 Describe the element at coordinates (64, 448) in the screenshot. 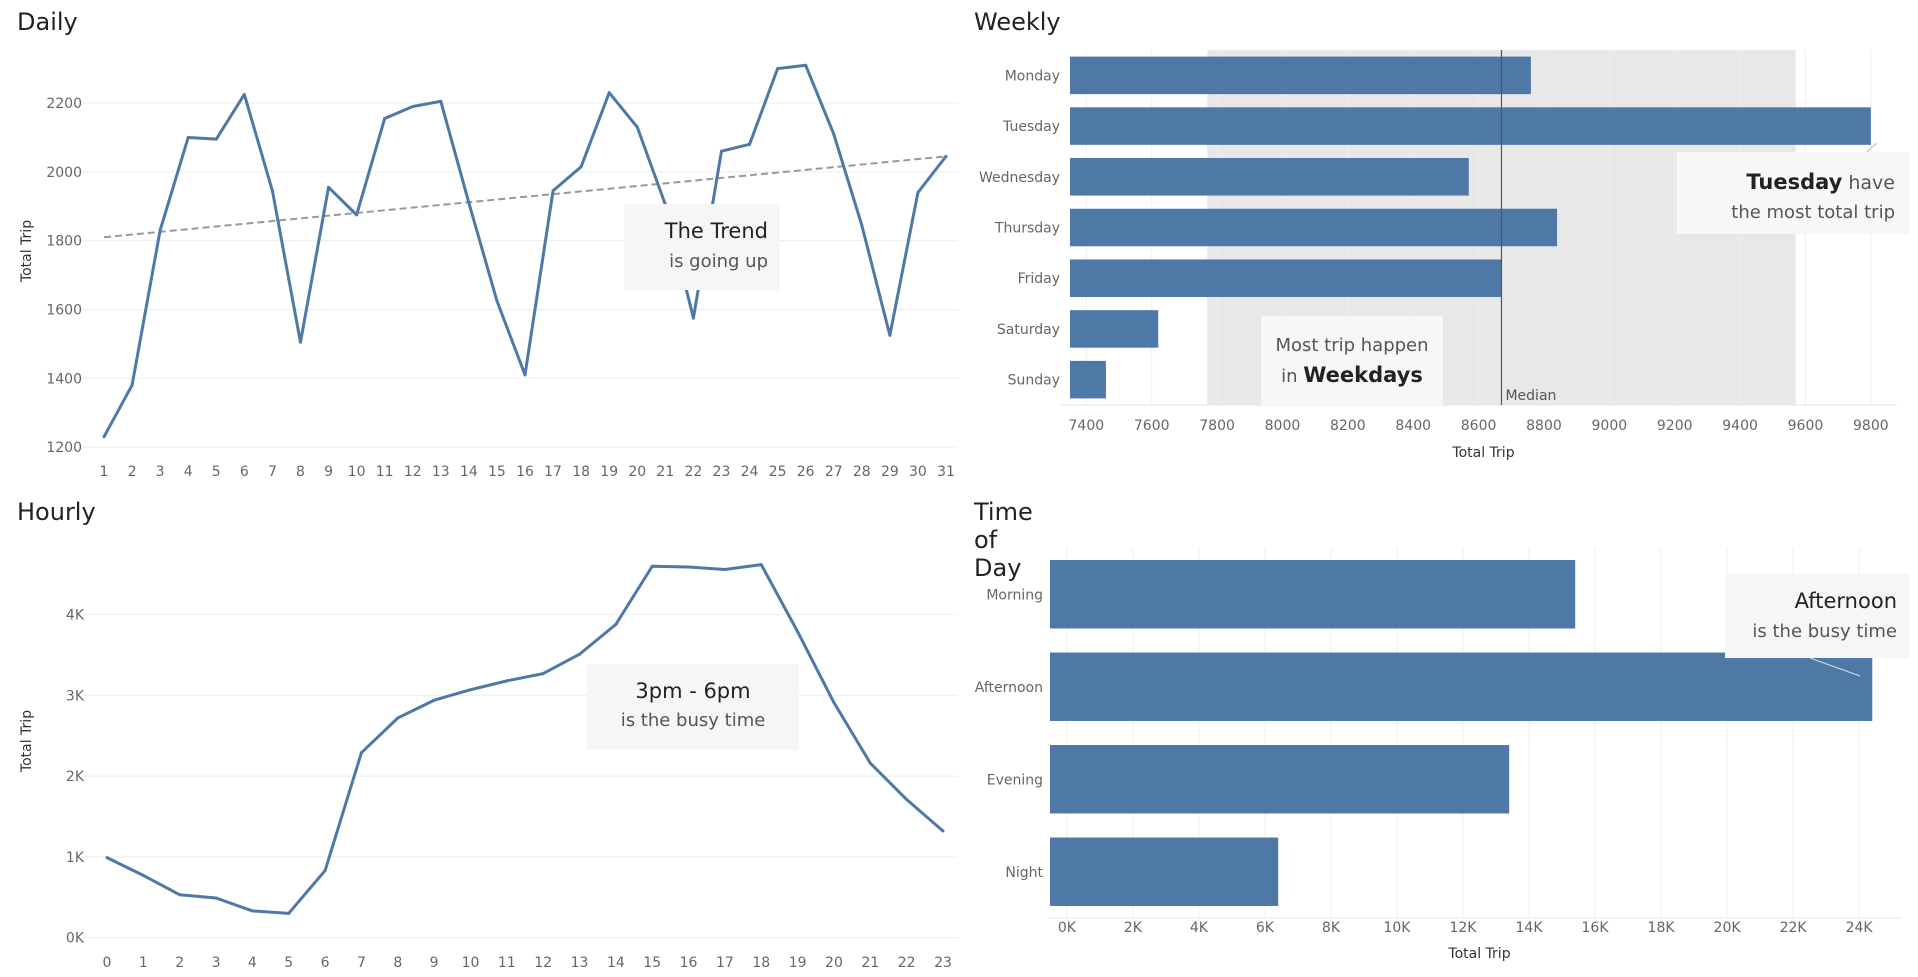

I see `y-tick-label: 1200` at that location.